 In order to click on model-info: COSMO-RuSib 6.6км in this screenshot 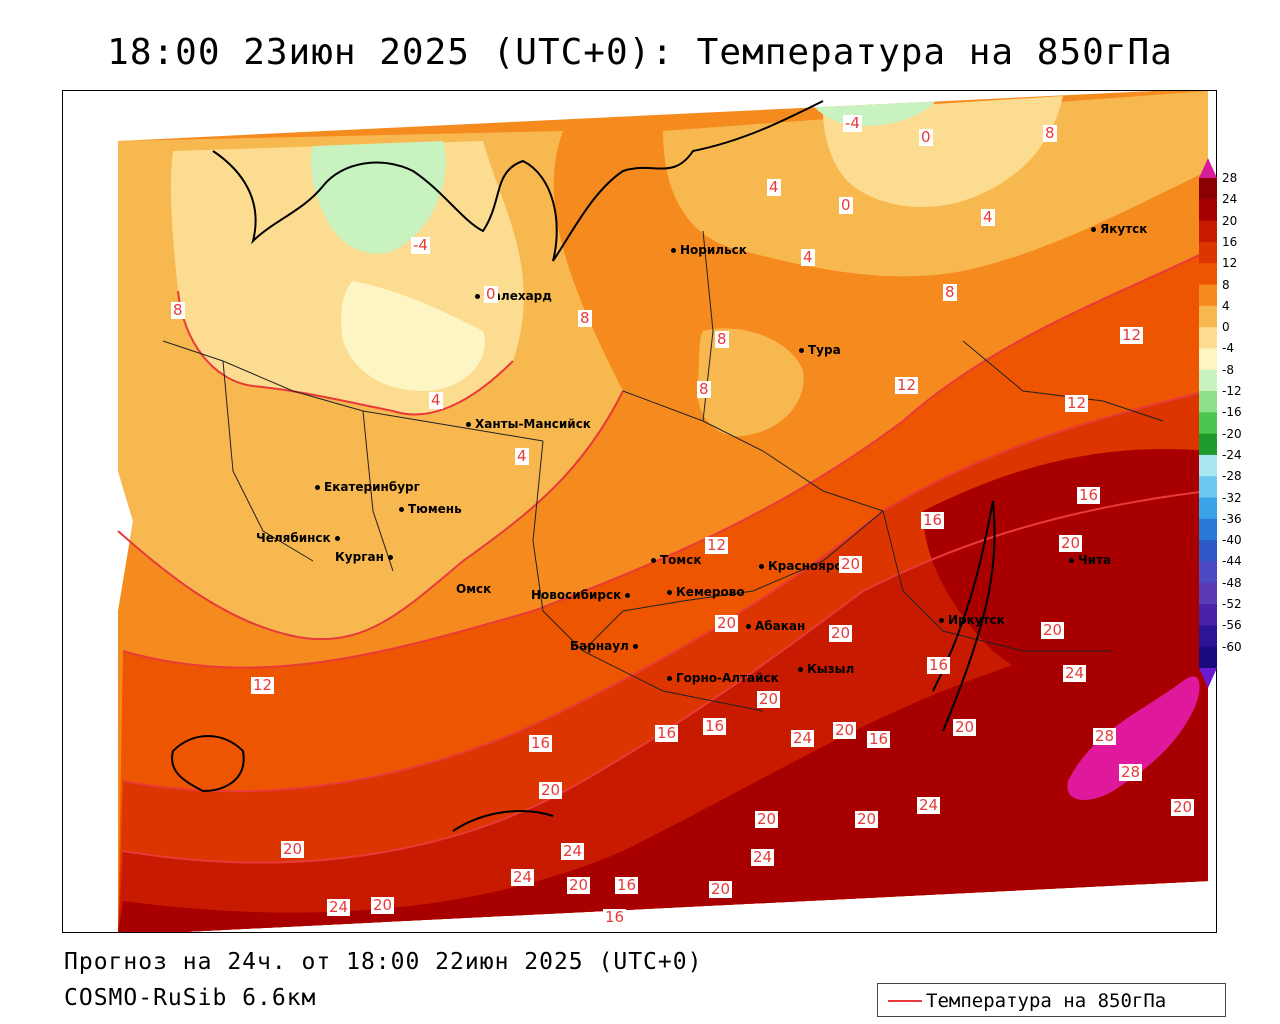, I will do `click(190, 998)`.